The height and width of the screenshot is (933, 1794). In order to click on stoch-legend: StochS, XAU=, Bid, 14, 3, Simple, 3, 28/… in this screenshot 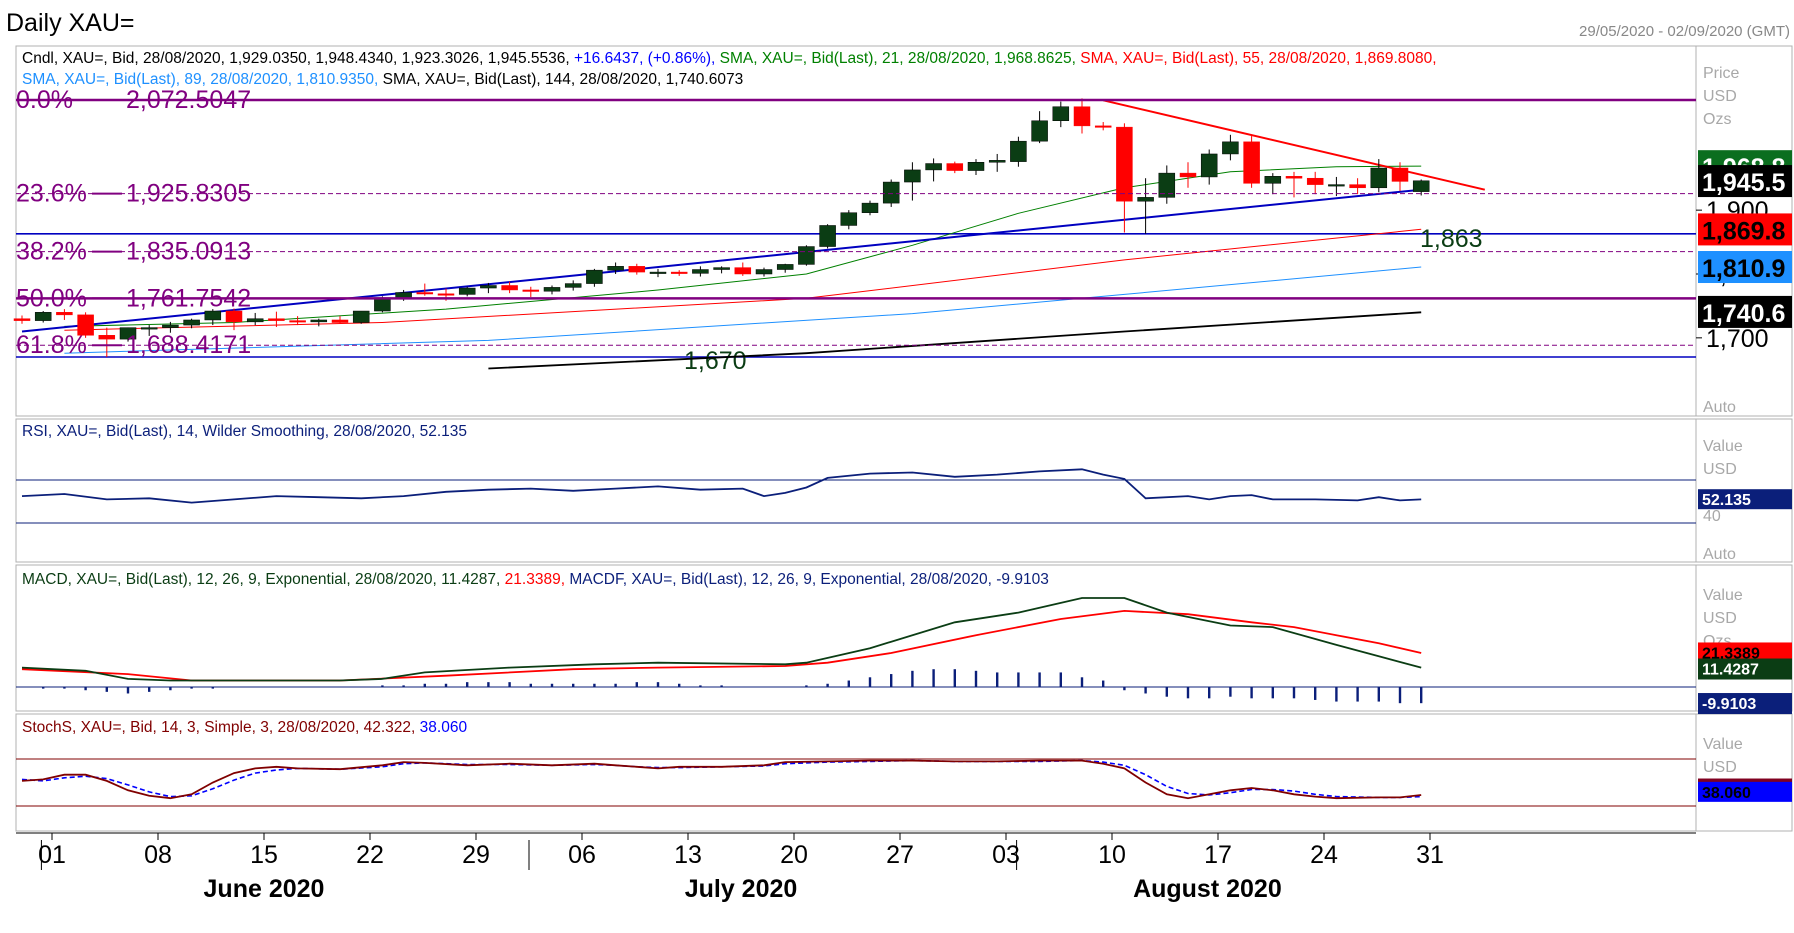, I will do `click(244, 727)`.